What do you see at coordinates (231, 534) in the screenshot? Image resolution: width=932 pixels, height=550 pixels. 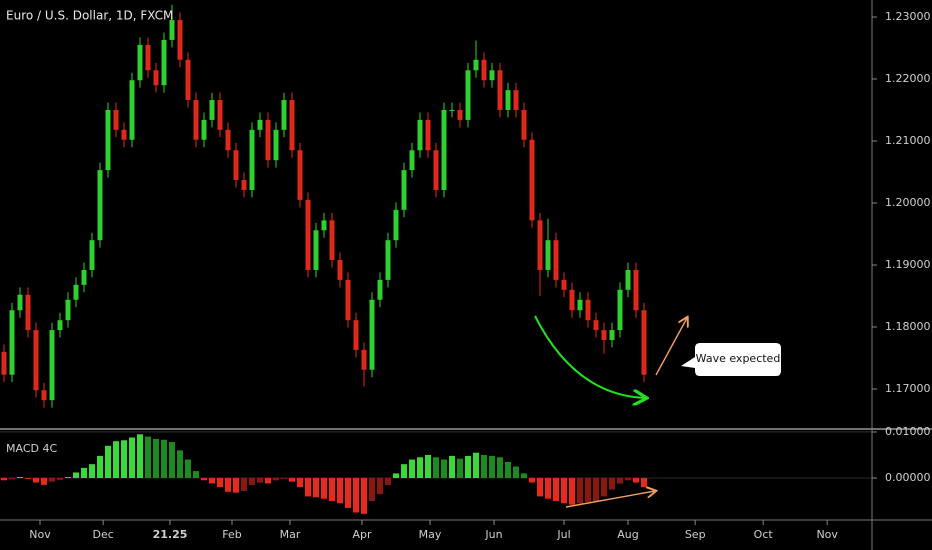 I see `x-tick-label: Feb` at bounding box center [231, 534].